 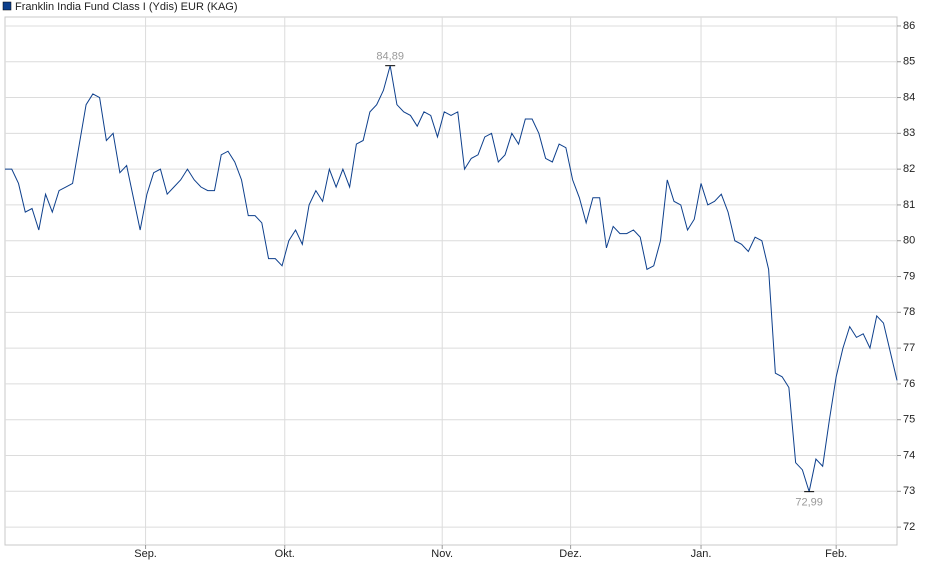 I want to click on y-tick-label: 76, so click(x=909, y=384).